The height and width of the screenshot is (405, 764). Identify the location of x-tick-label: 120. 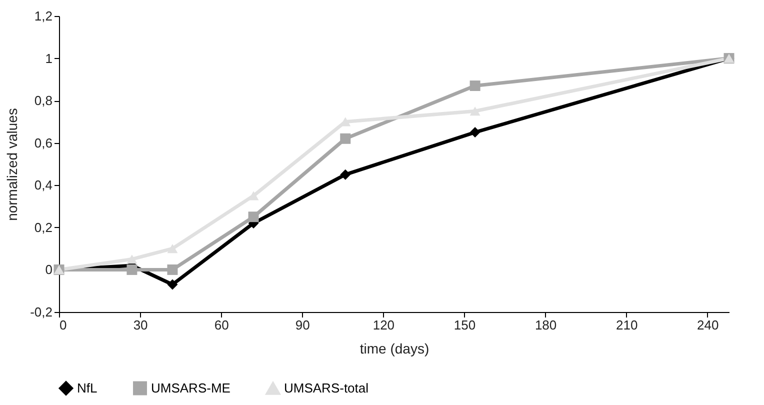
(383, 325).